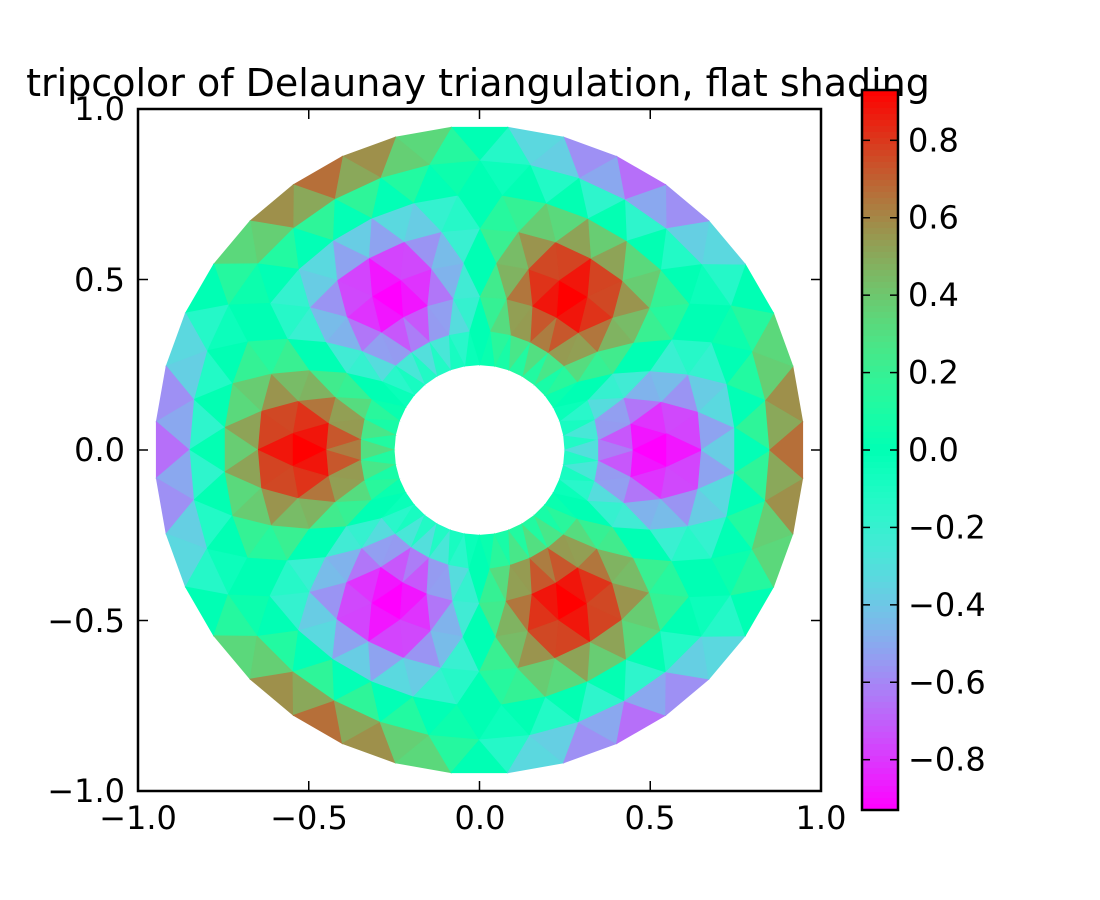  Describe the element at coordinates (947, 605) in the screenshot. I see `colorbar-tick-label: −0.4` at that location.